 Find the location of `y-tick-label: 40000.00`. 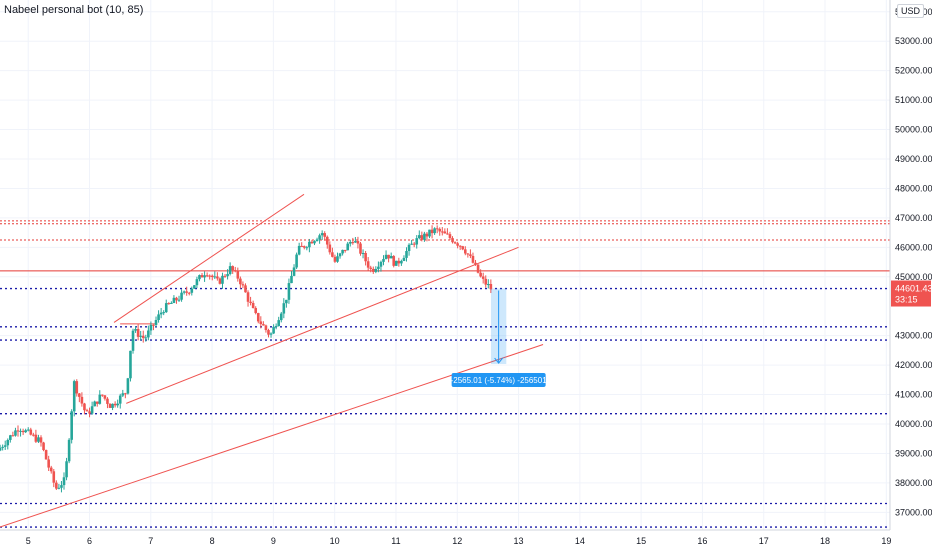

y-tick-label: 40000.00 is located at coordinates (913, 424).